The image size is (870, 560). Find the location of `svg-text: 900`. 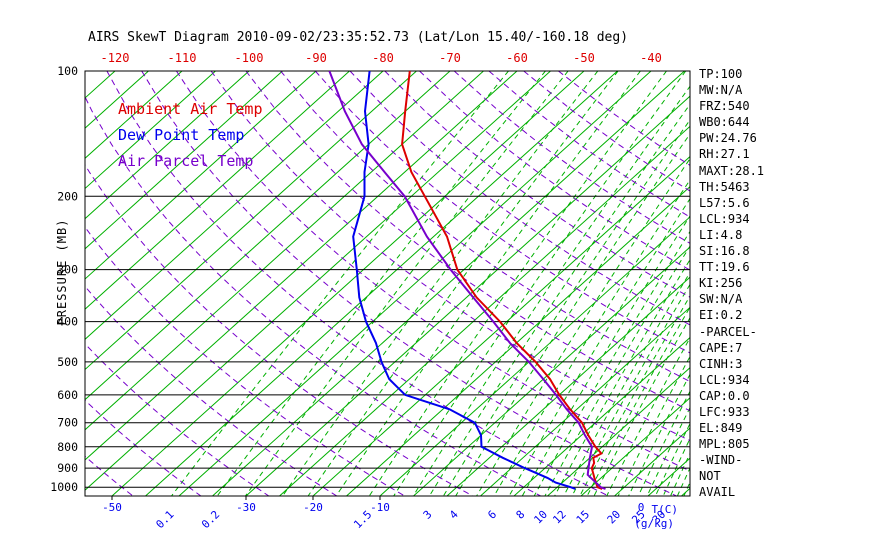

svg-text: 900 is located at coordinates (67, 468).